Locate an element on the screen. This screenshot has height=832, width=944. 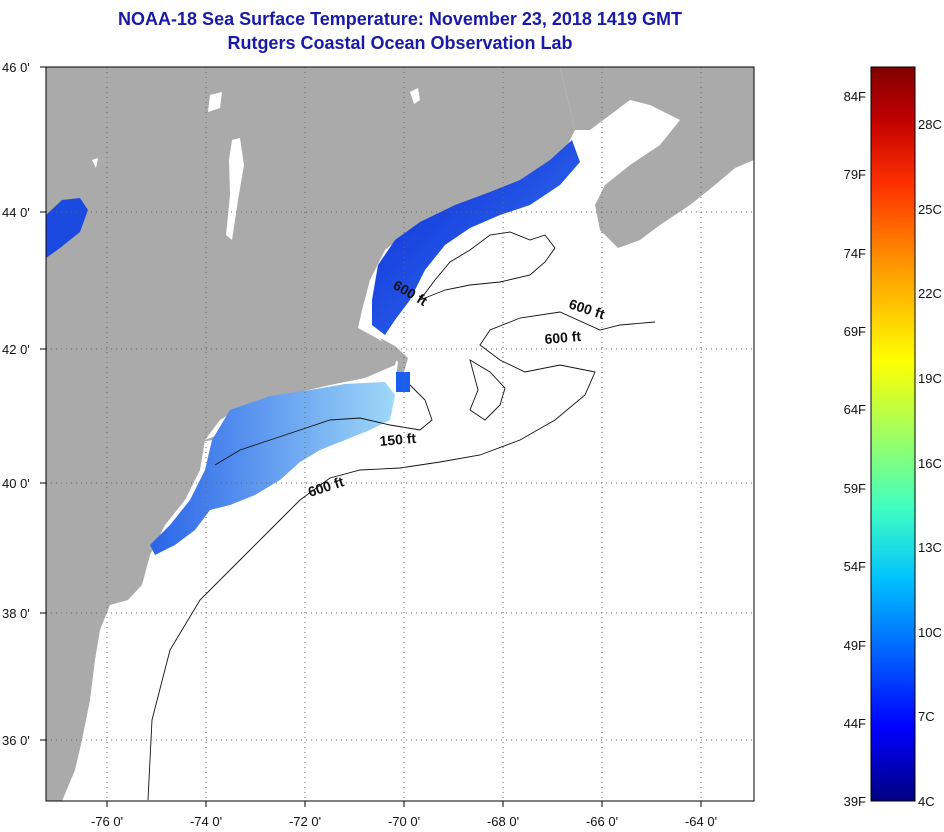
contour-georges is located at coordinates (487, 390).